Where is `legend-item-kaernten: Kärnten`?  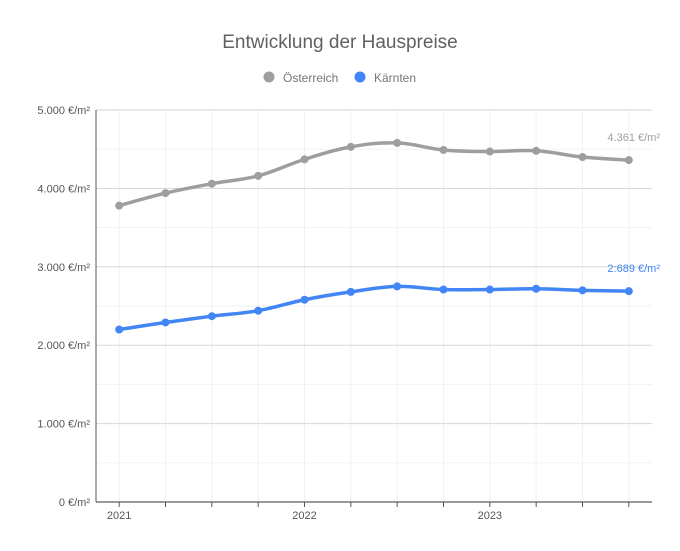
legend-item-kaernten: Kärnten is located at coordinates (385, 78).